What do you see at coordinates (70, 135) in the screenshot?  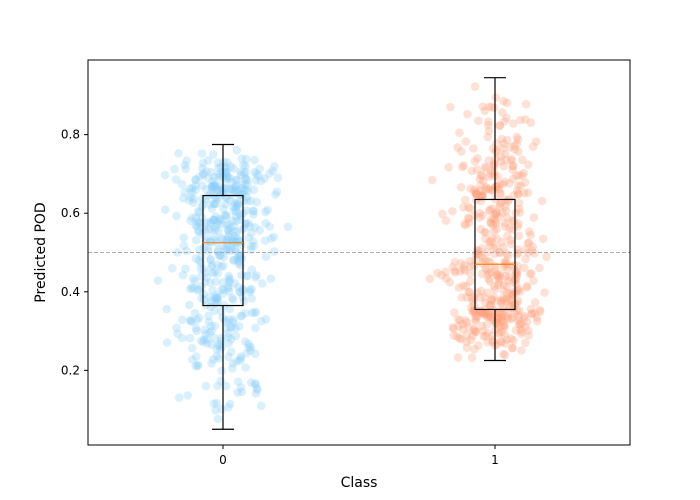 I see `y-tick-label: 0.8` at bounding box center [70, 135].